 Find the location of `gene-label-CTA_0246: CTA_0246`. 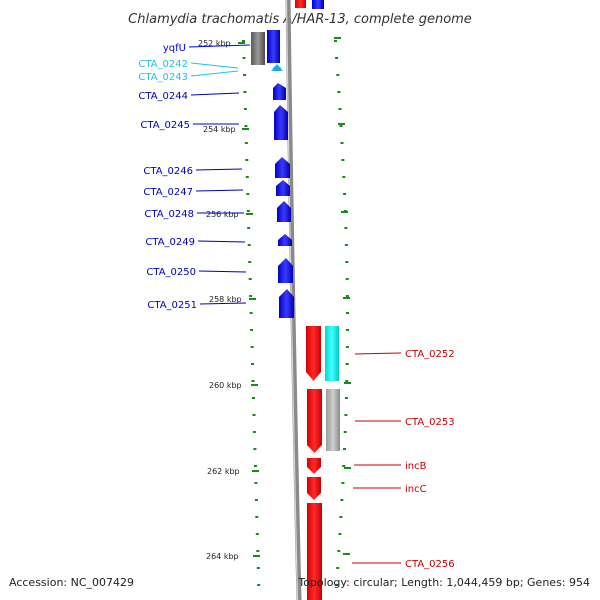

gene-label-CTA_0246: CTA_0246 is located at coordinates (168, 171).